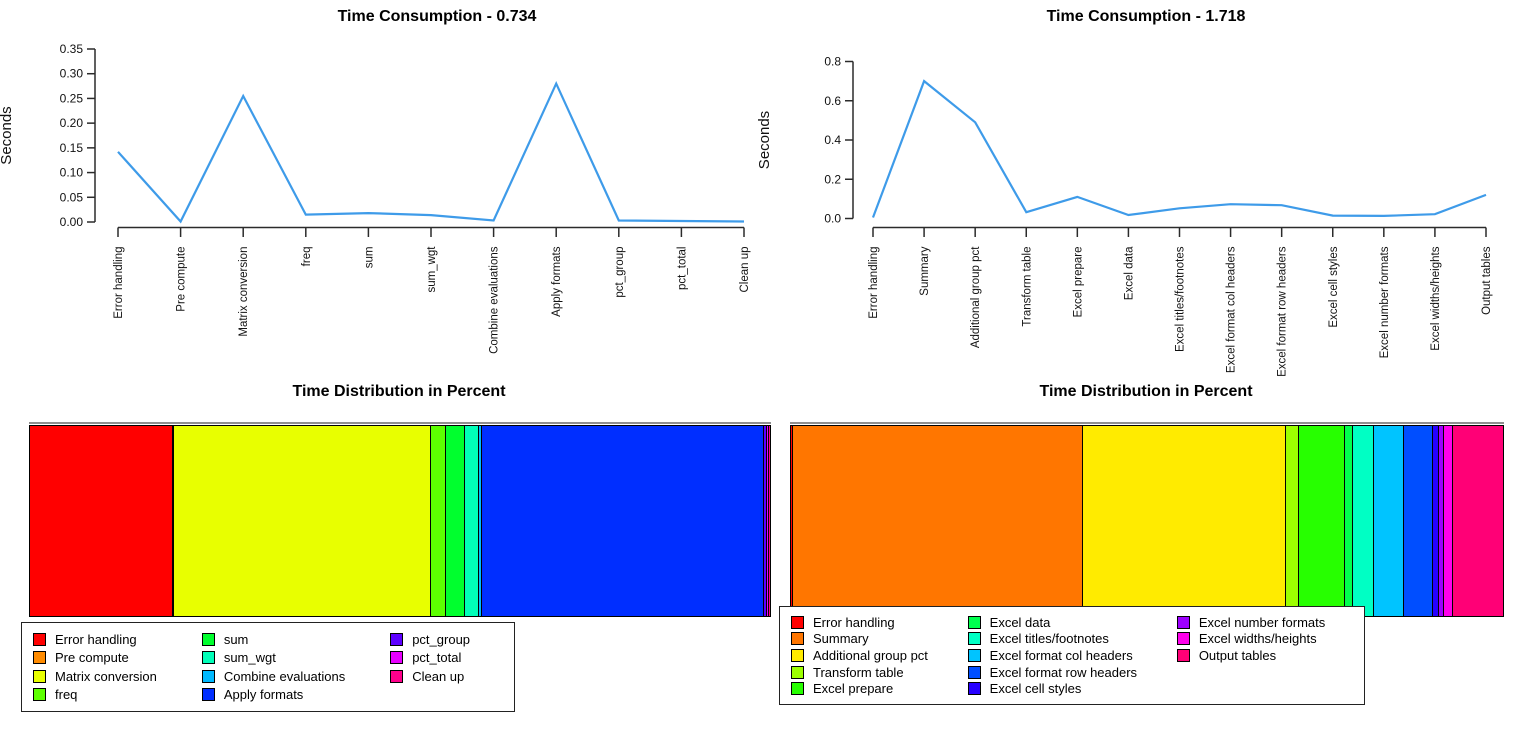 The height and width of the screenshot is (744, 1516). Describe the element at coordinates (66, 695) in the screenshot. I see `legend-label: freq` at that location.